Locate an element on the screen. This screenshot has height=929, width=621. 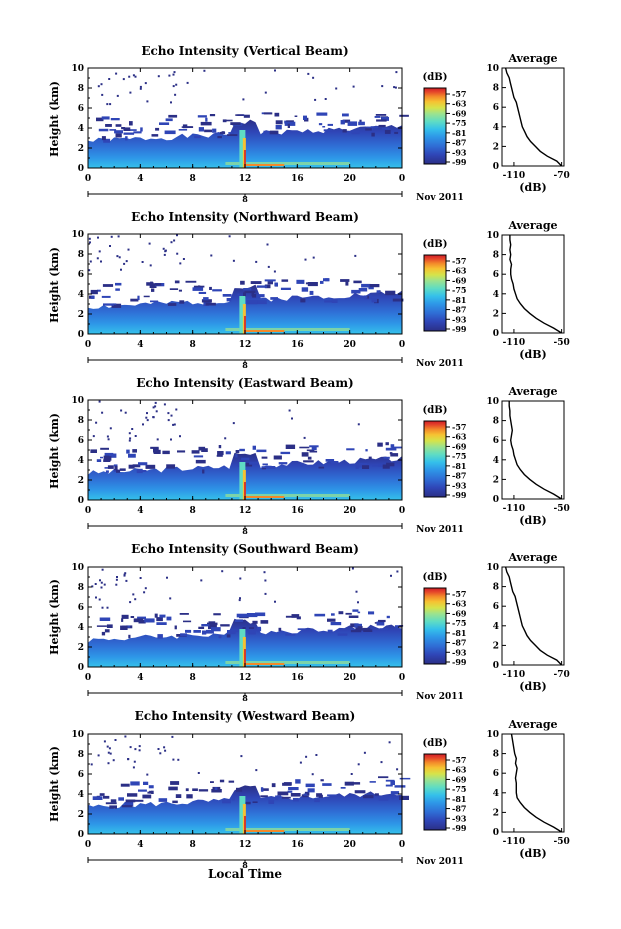
panel-title: Echo Intensity (Eastward Beam) is located at coordinates (244, 383).